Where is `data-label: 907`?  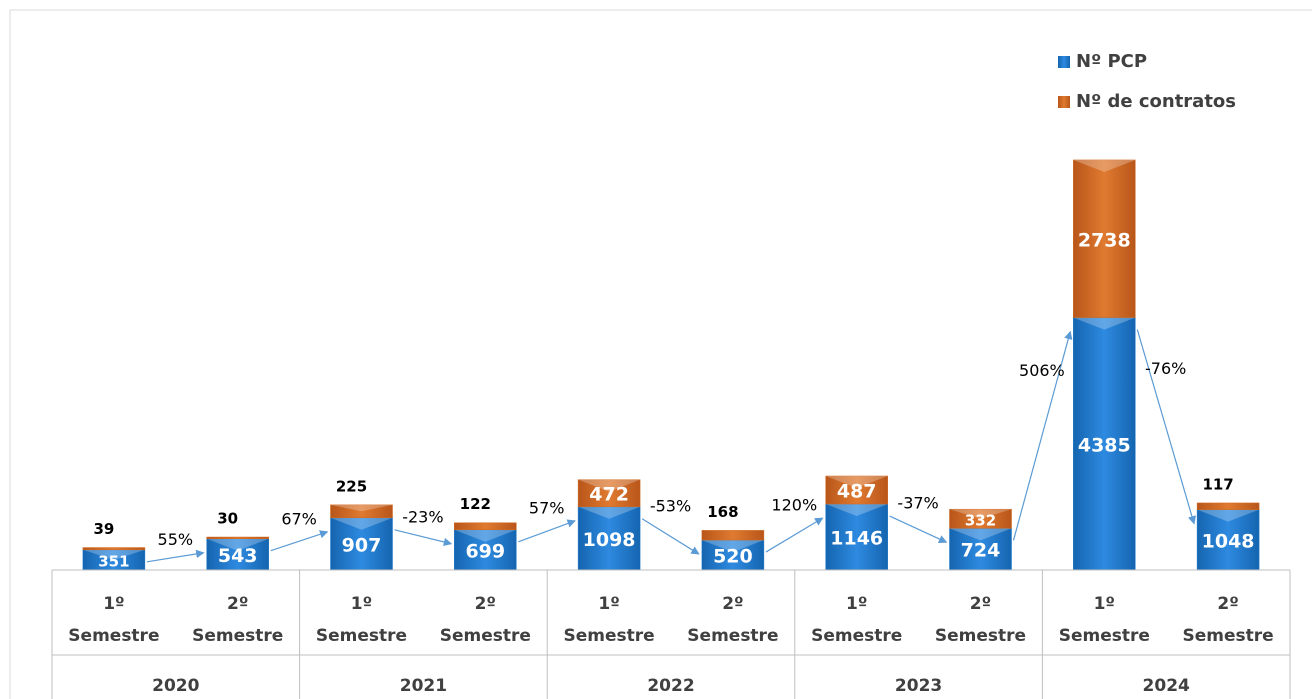 data-label: 907 is located at coordinates (362, 545).